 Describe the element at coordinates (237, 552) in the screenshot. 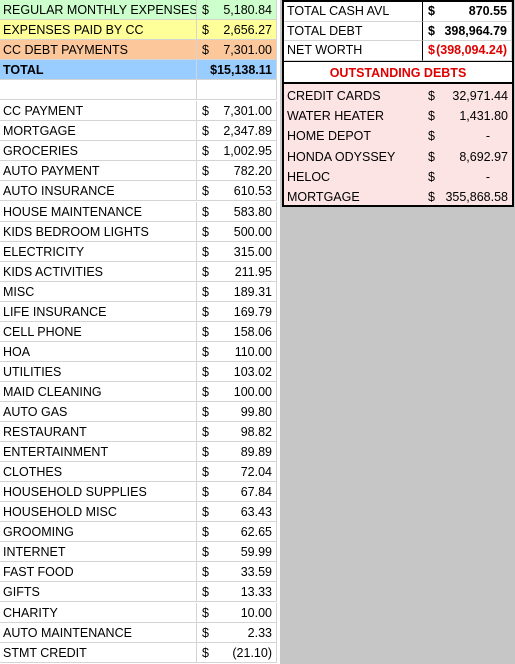

I see `expense-amount: $59.99` at that location.